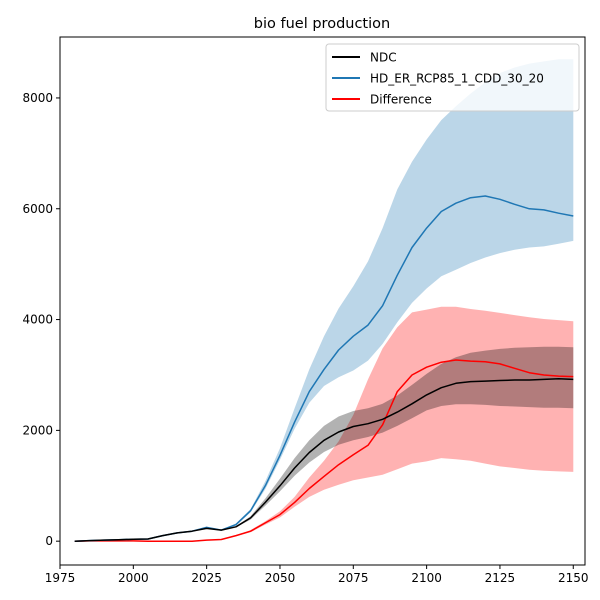 This screenshot has height=600, width=600. What do you see at coordinates (60, 578) in the screenshot?
I see `x-tick-label: 1975` at bounding box center [60, 578].